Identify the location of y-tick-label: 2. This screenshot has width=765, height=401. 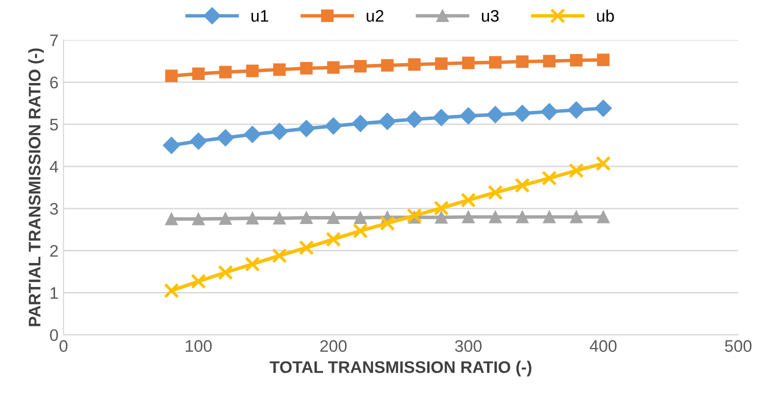
(54, 251).